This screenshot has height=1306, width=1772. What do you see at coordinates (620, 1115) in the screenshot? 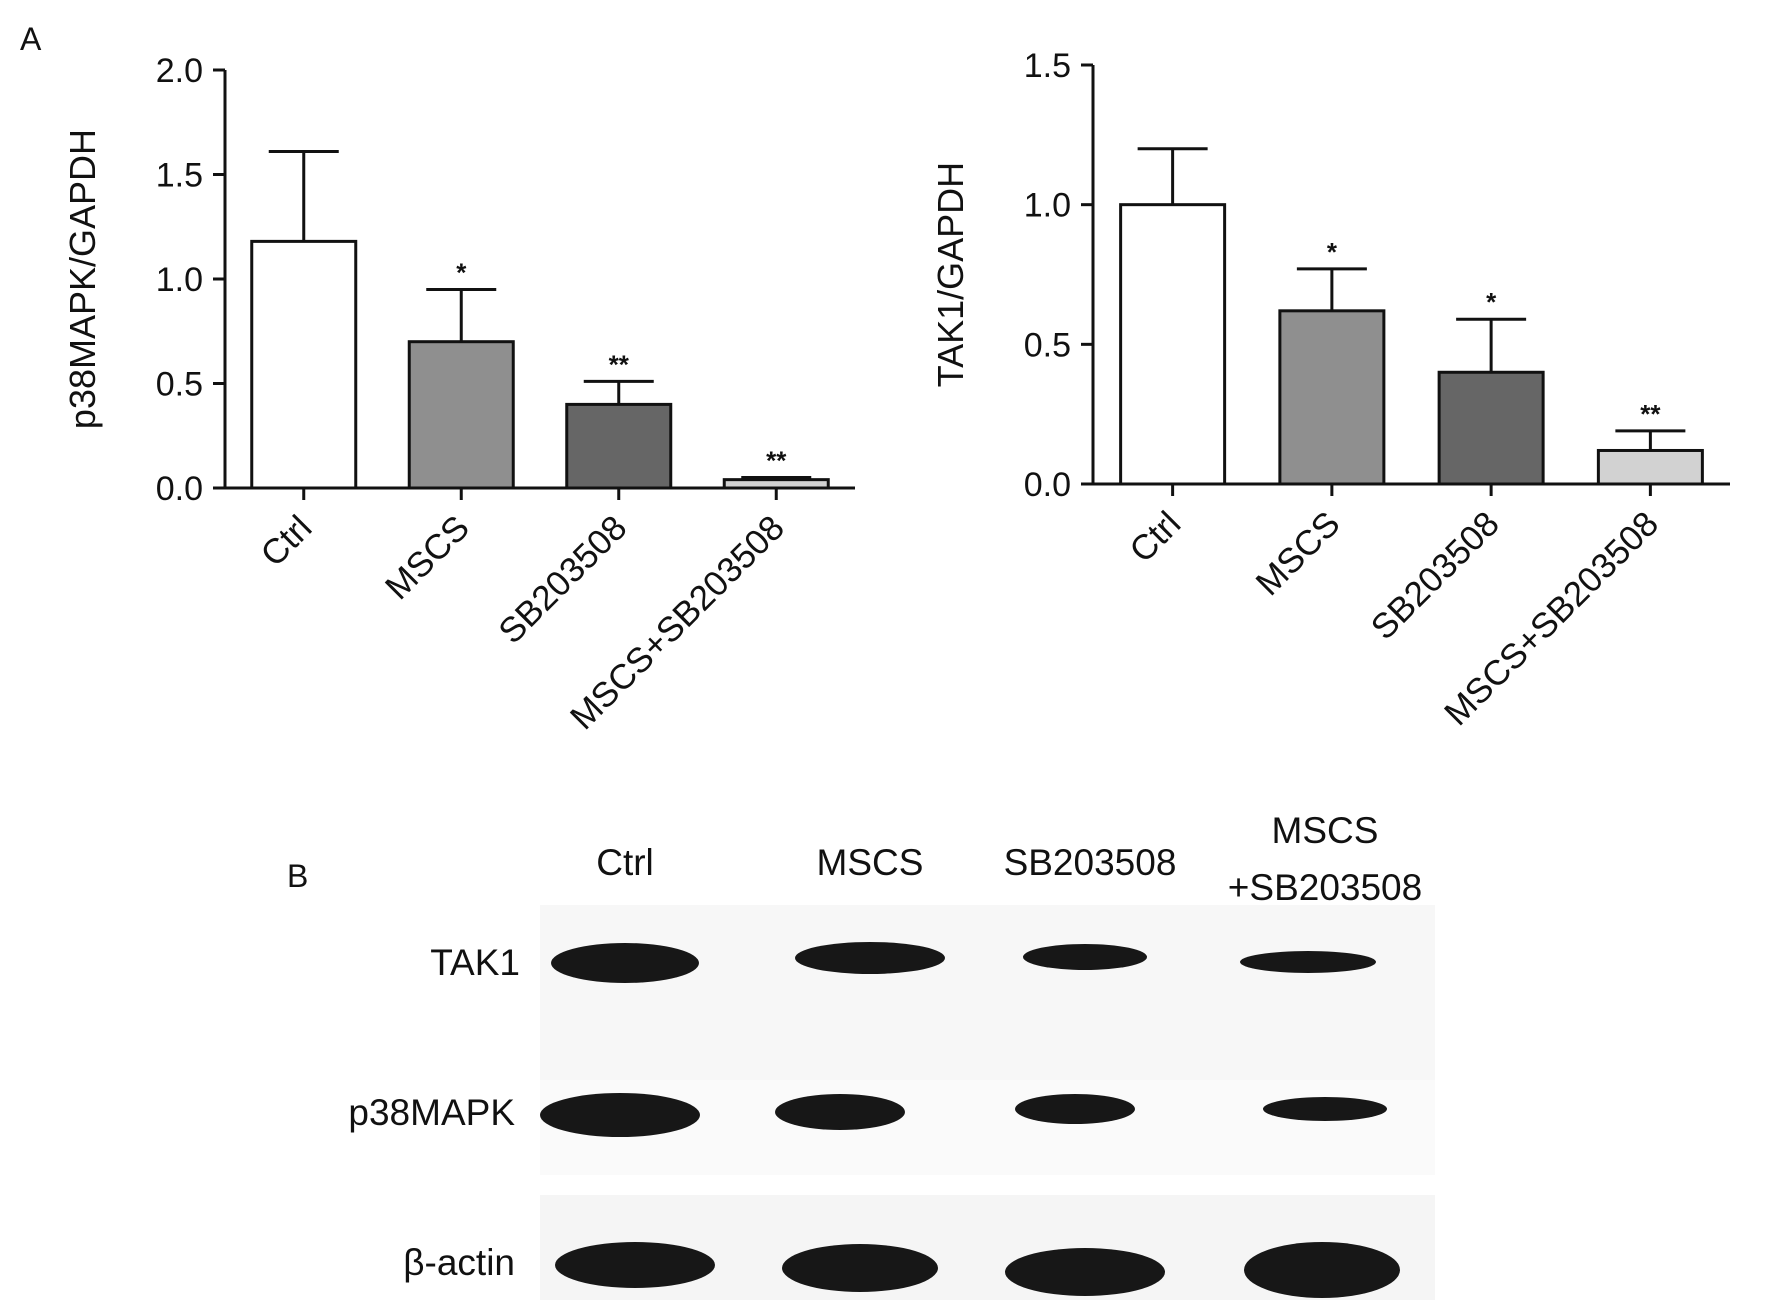
I see `band-p38mapk-ctrl` at bounding box center [620, 1115].